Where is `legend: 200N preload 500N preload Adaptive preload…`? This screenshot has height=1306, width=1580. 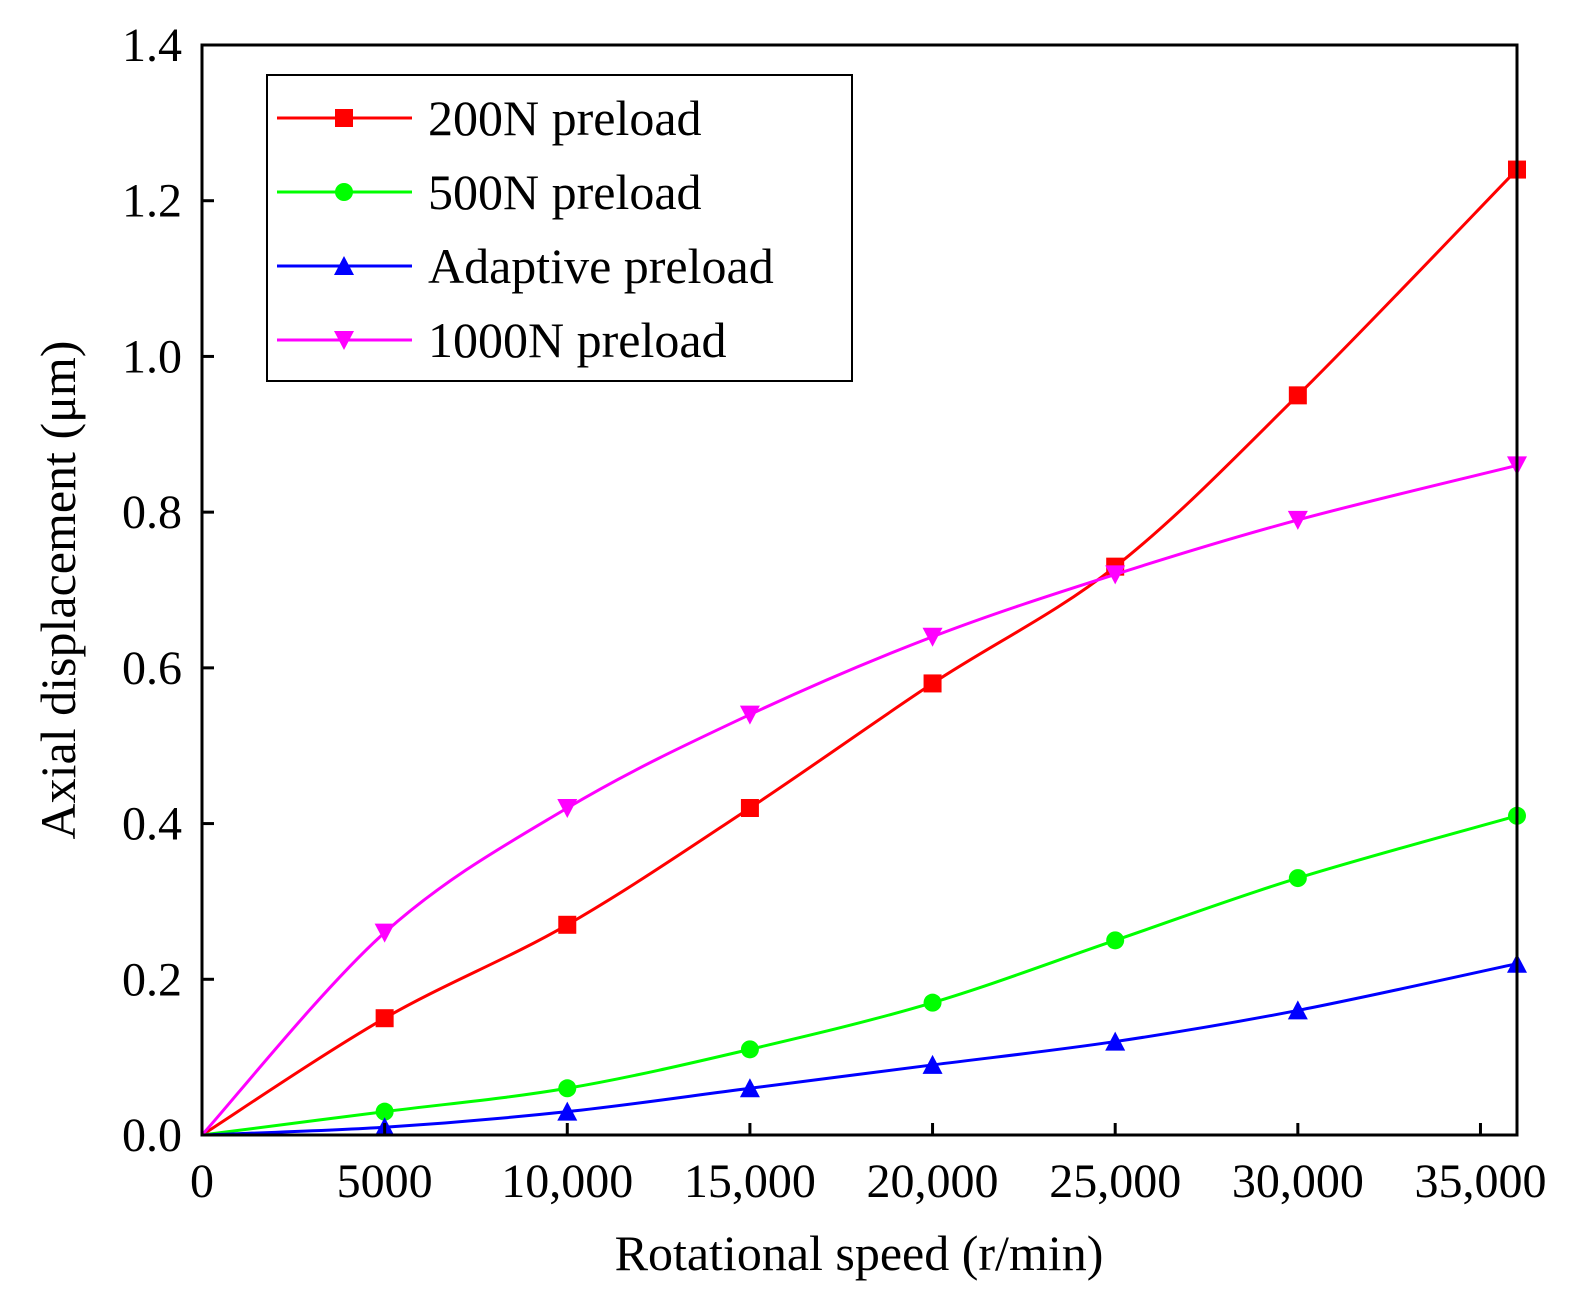
legend: 200N preload 500N preload Adaptive preload… is located at coordinates (559, 228).